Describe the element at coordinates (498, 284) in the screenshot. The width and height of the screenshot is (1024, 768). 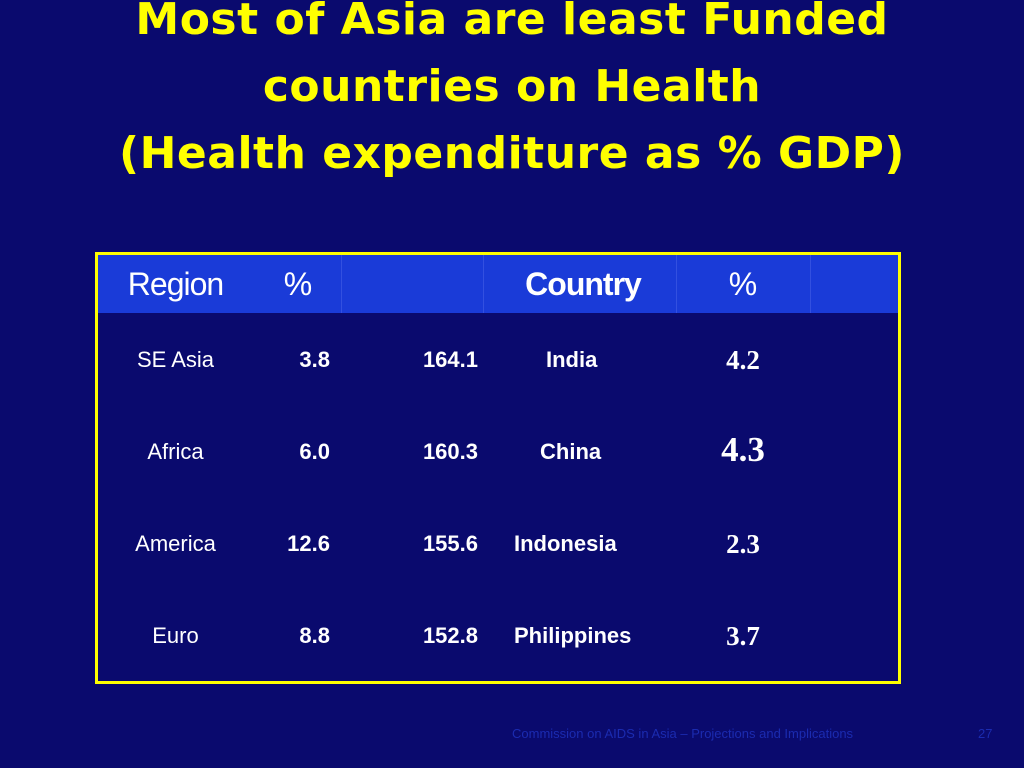
I see `table-header: Region % Country %` at that location.